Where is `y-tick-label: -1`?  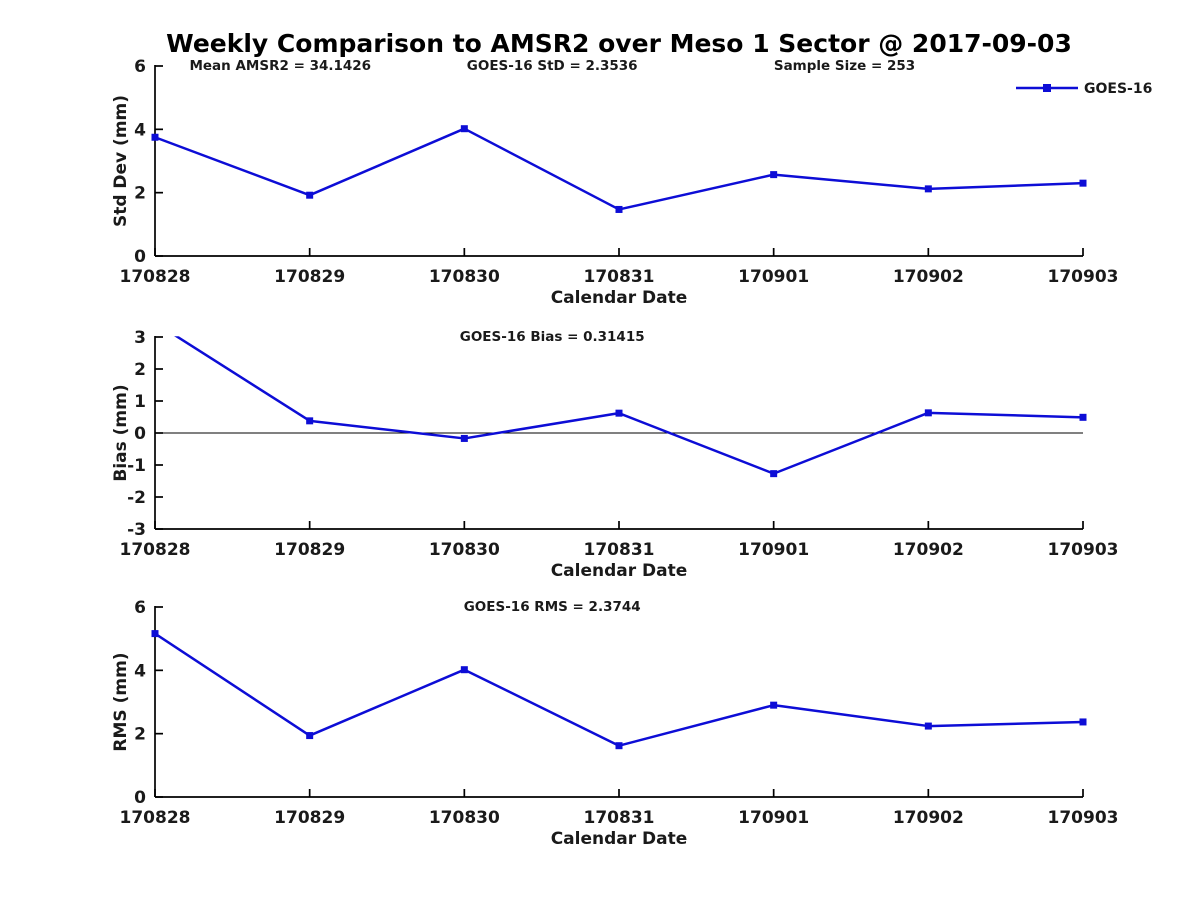
y-tick-label: -1 is located at coordinates (136, 466).